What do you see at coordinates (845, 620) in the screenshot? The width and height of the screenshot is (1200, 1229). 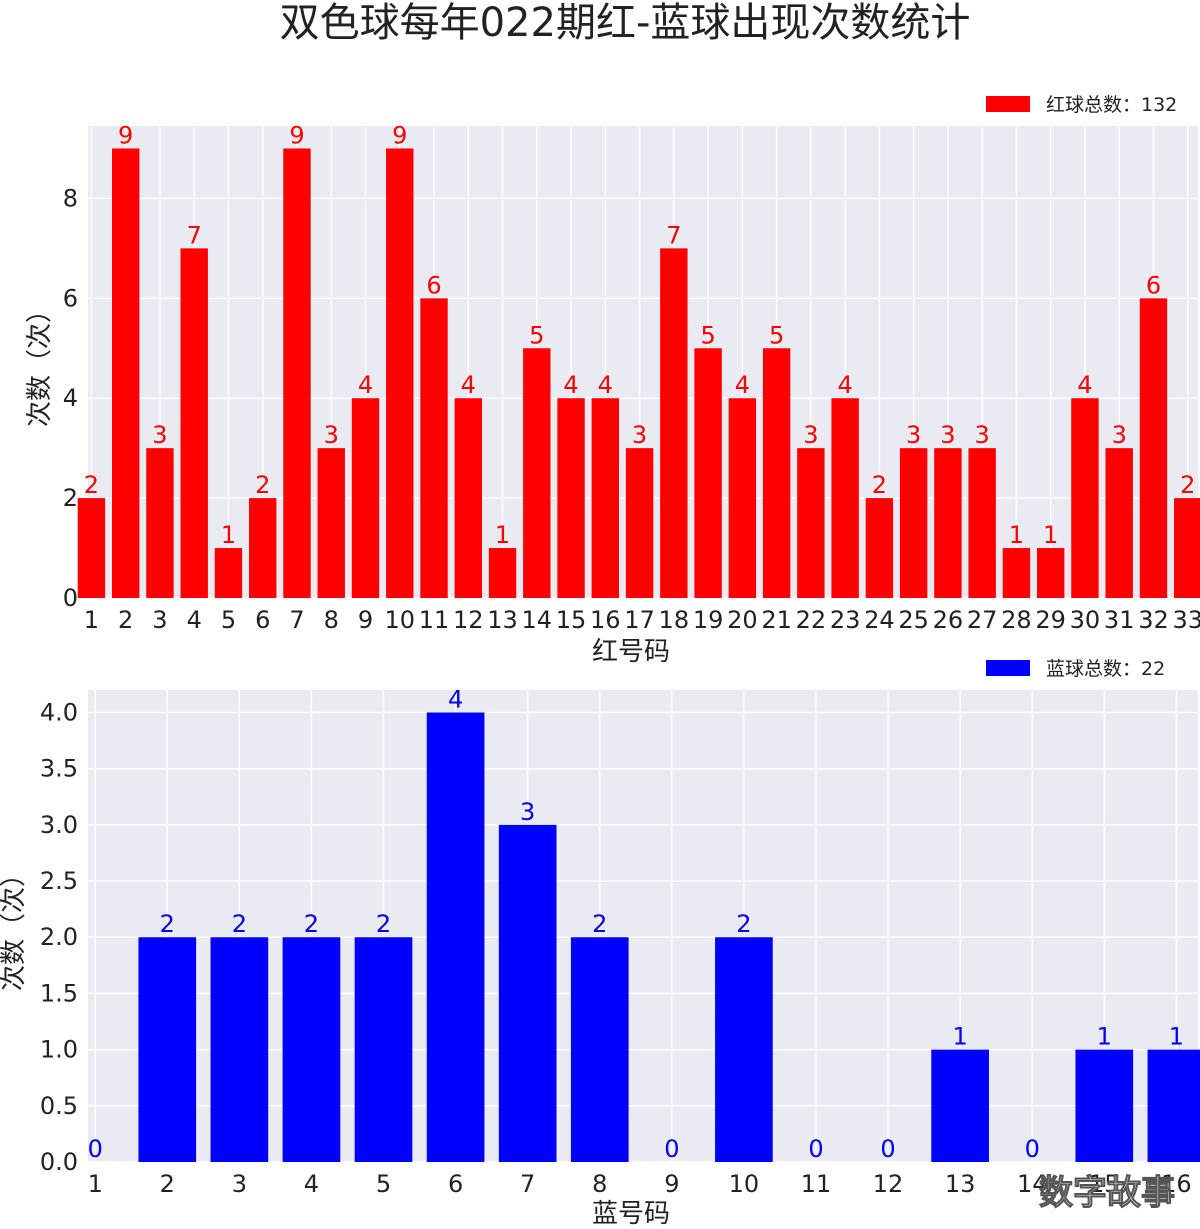 I see `x-tick-label: 23` at bounding box center [845, 620].